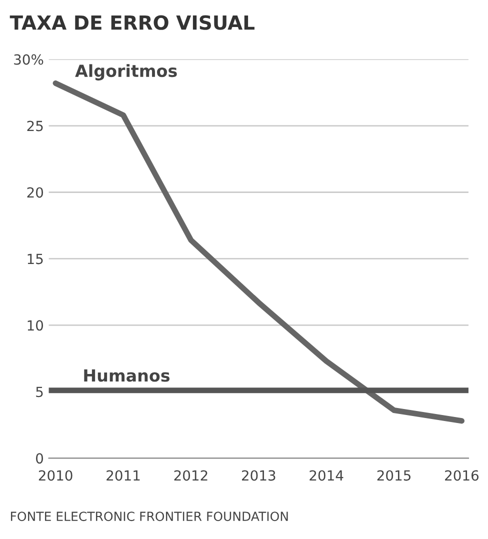 The height and width of the screenshot is (539, 488). What do you see at coordinates (35, 192) in the screenshot?
I see `y-tick-label: 20` at bounding box center [35, 192].